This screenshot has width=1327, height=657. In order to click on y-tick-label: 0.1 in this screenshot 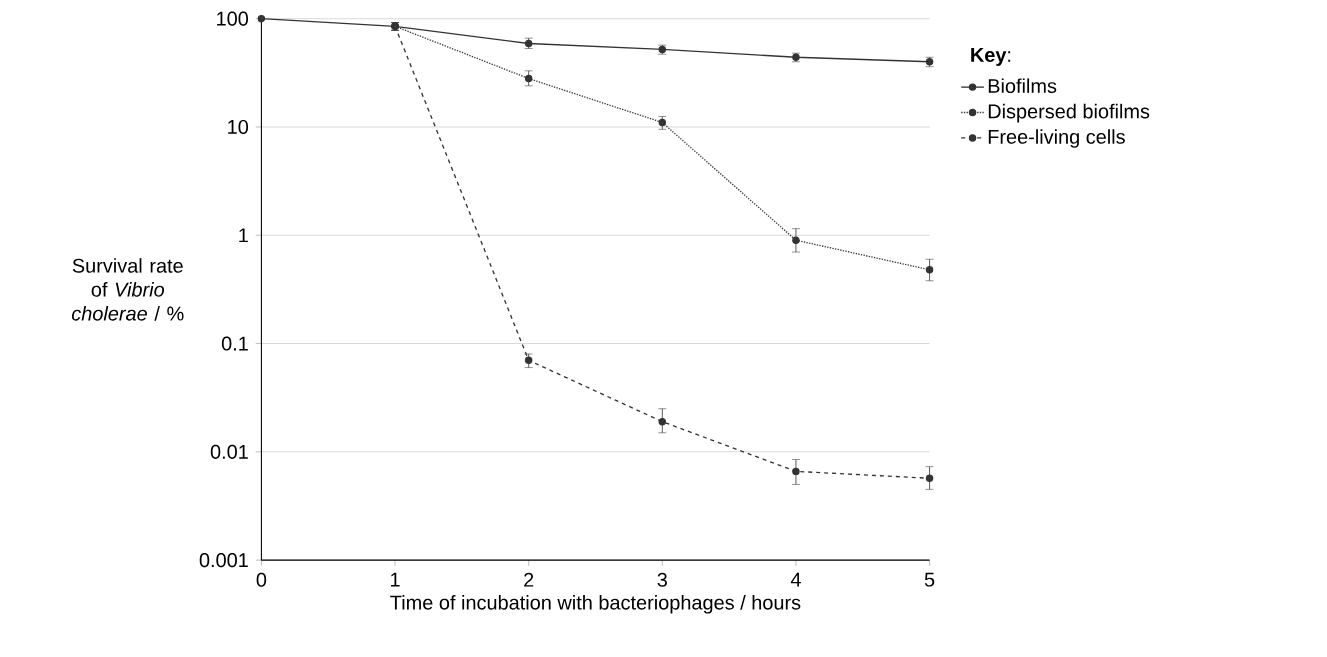, I will do `click(234, 343)`.